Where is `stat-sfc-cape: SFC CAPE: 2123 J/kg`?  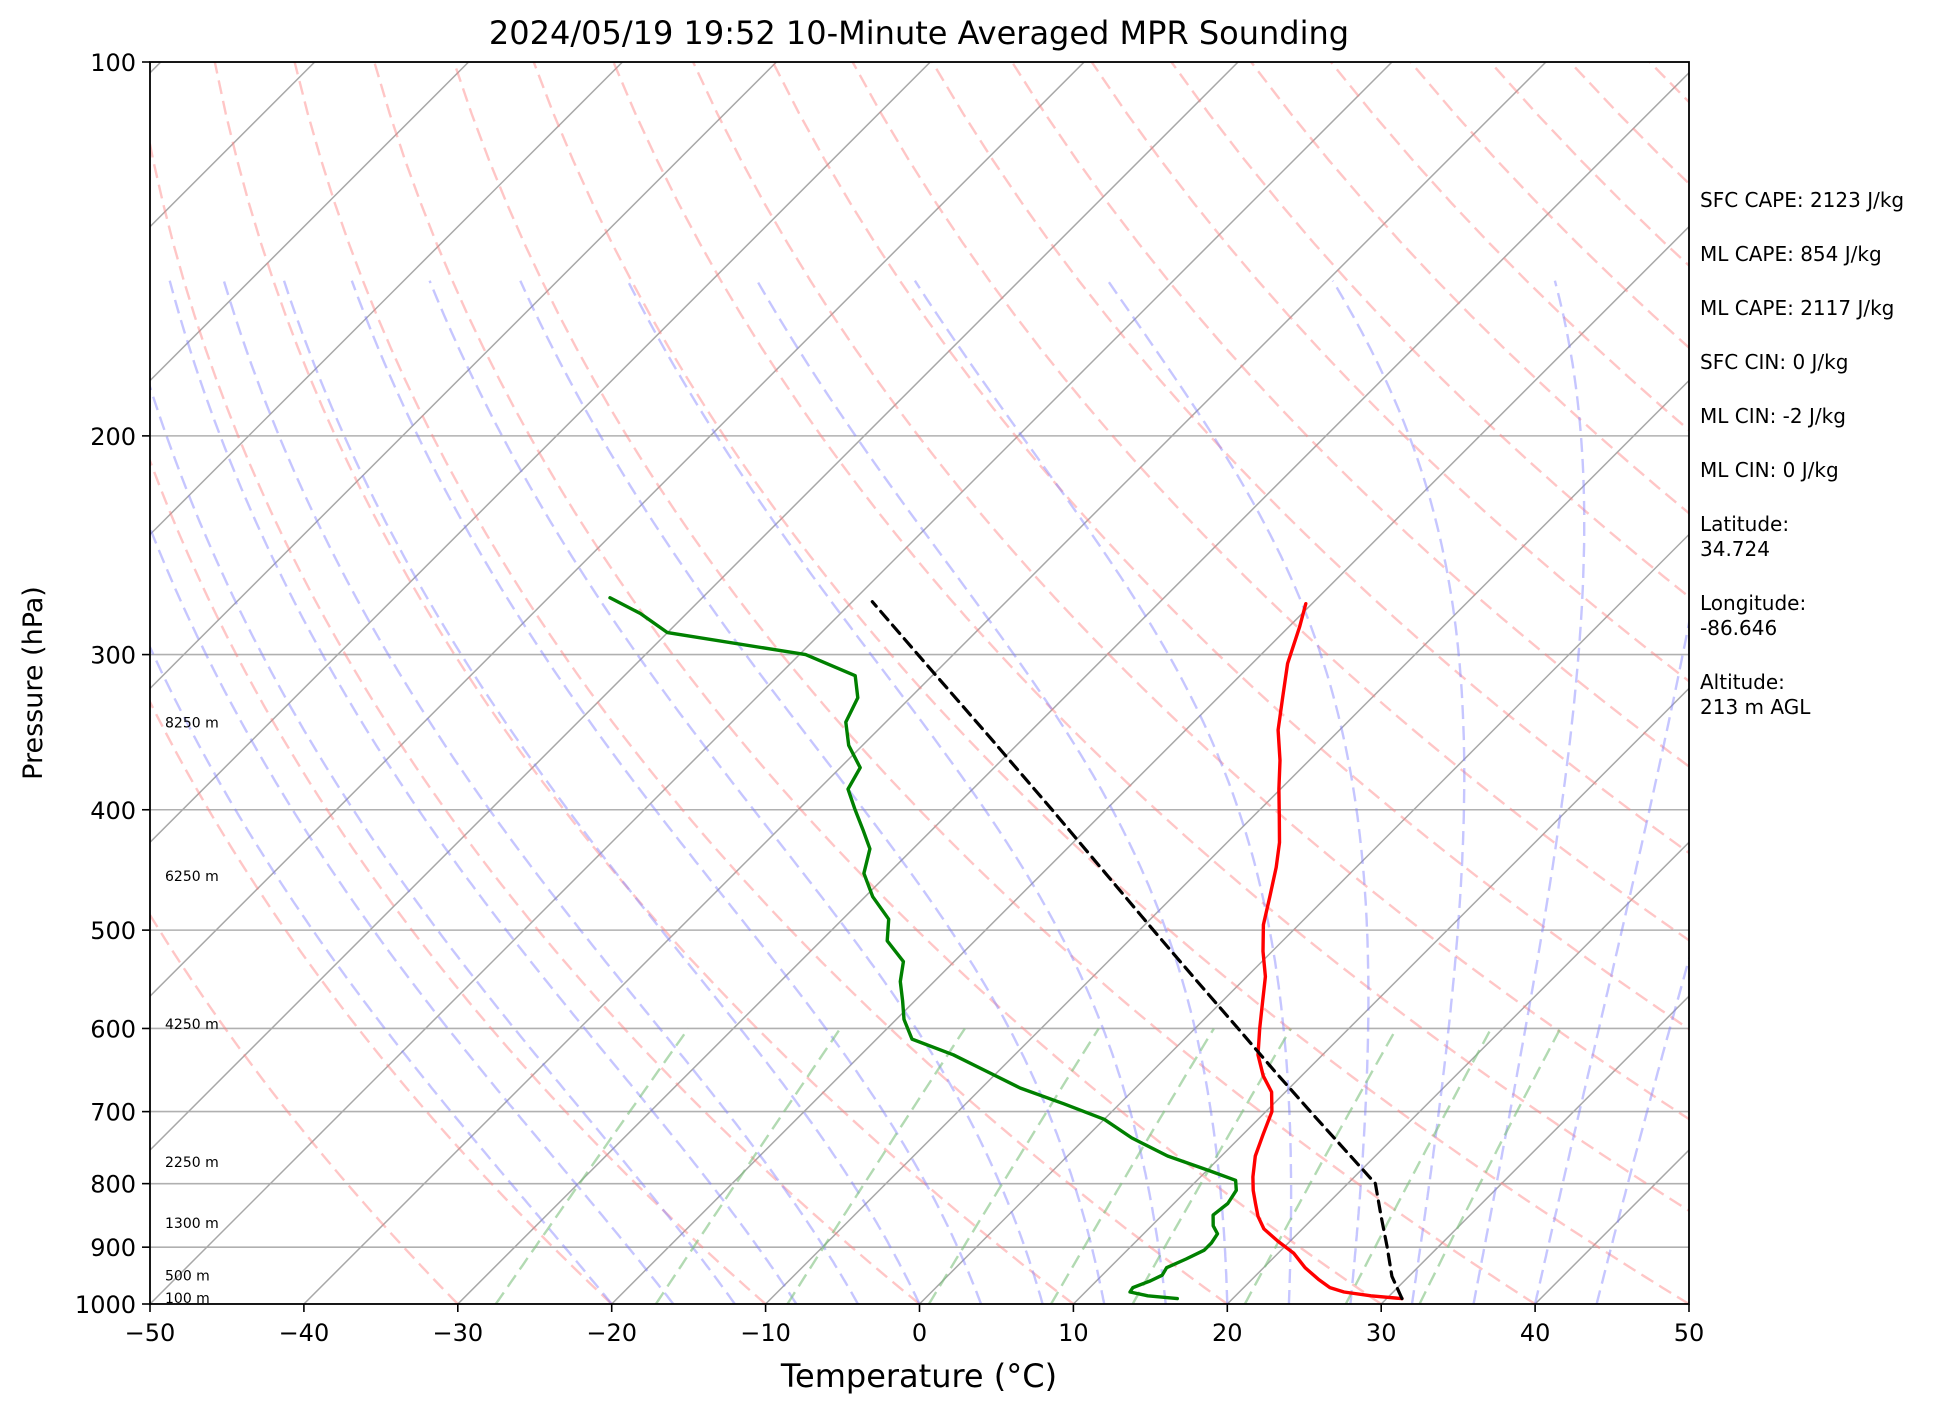 stat-sfc-cape: SFC CAPE: 2123 J/kg is located at coordinates (1802, 200).